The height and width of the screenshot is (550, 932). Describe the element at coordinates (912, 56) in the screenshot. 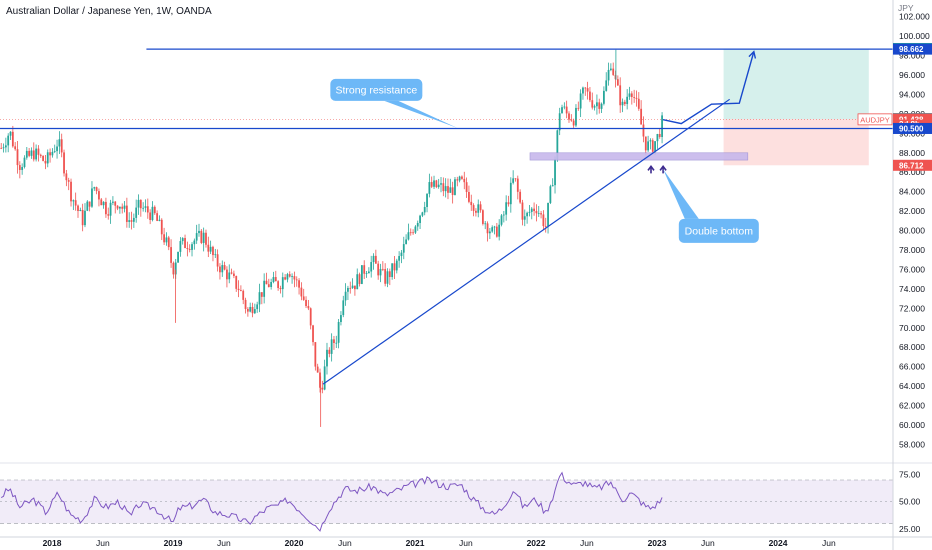

I see `y-tick-label: 98.000` at that location.